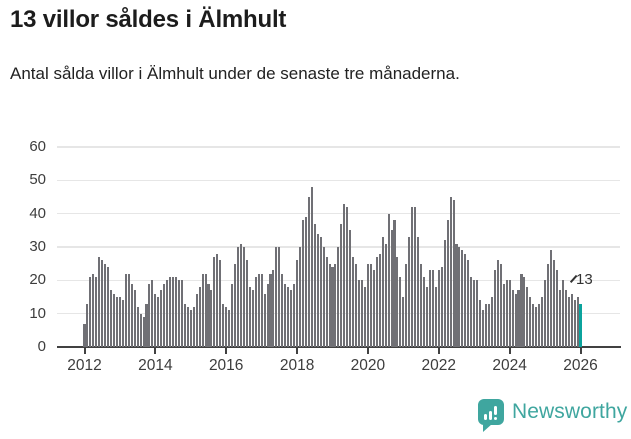  What do you see at coordinates (37, 146) in the screenshot?
I see `y-axis-label-60: 60` at bounding box center [37, 146].